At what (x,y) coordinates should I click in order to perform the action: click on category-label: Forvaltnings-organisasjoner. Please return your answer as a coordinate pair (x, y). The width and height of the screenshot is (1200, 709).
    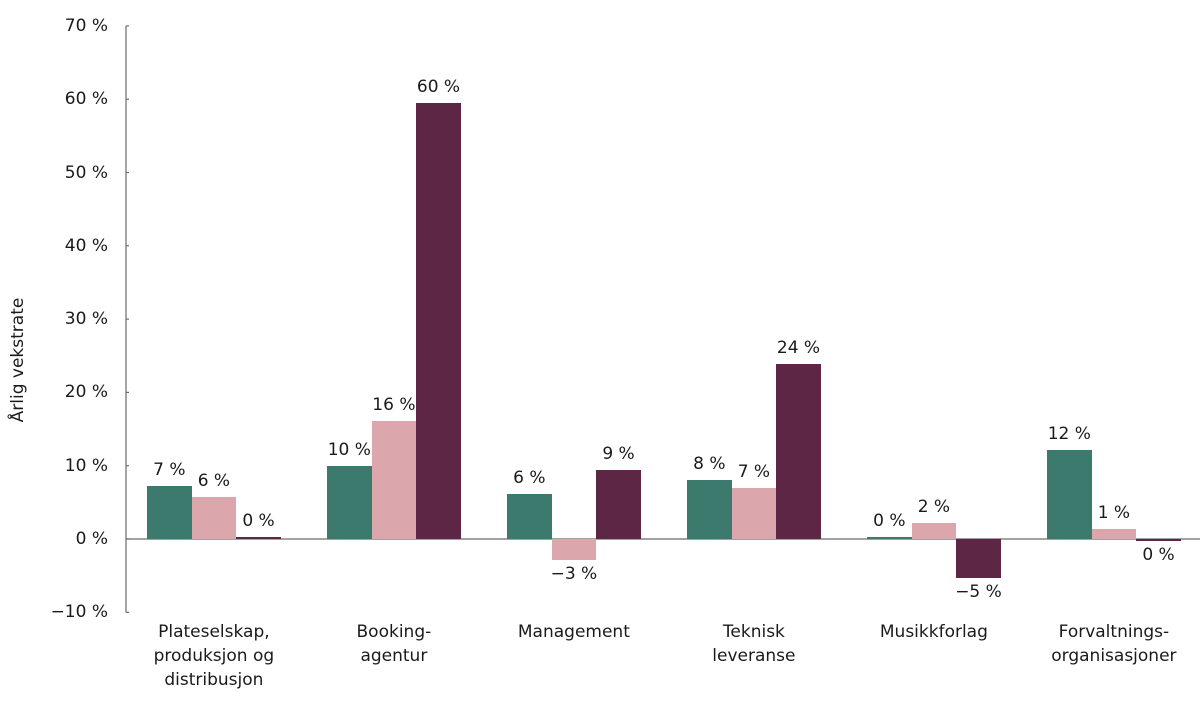
    Looking at the image, I should click on (1114, 644).